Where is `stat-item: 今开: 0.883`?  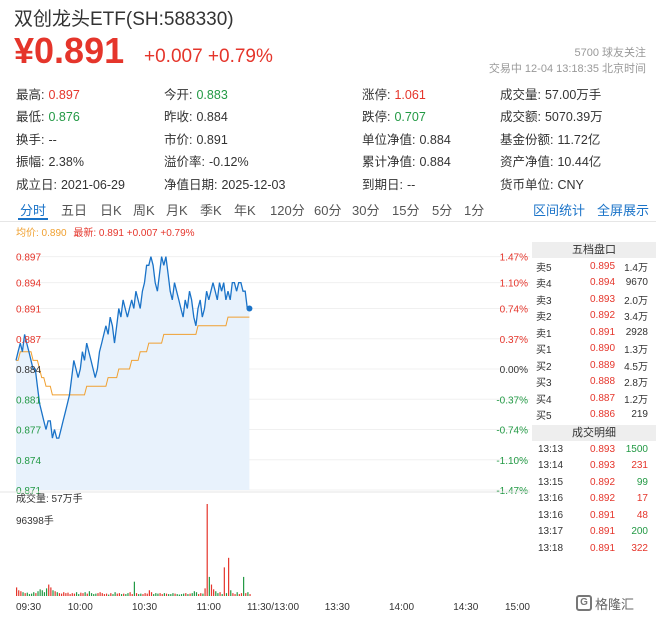
stat-item: 今开: 0.883 is located at coordinates (196, 93).